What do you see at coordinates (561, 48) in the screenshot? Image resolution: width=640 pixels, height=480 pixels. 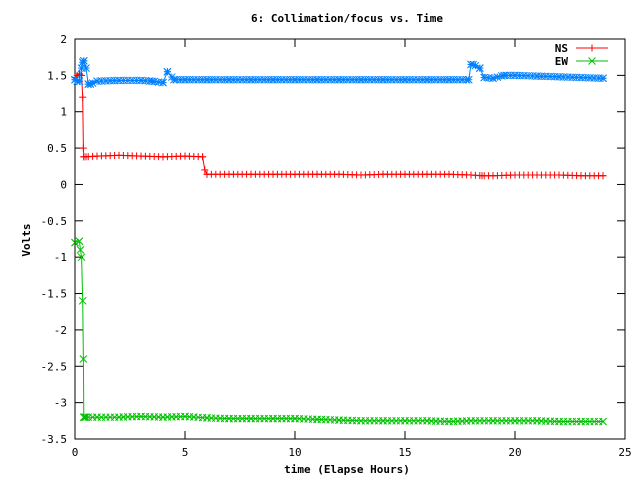 I see `legend-label-ns: NS` at bounding box center [561, 48].